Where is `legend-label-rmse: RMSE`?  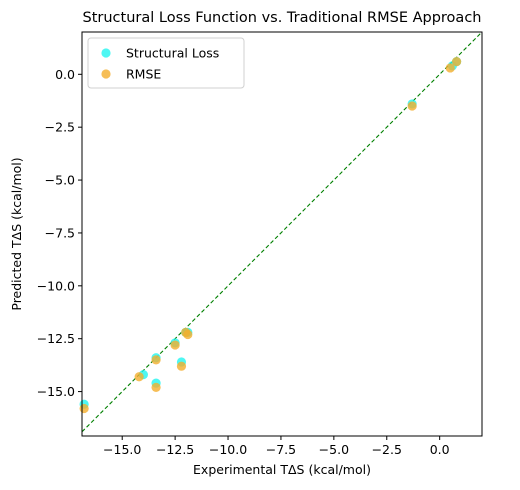
legend-label-rmse: RMSE is located at coordinates (143, 74).